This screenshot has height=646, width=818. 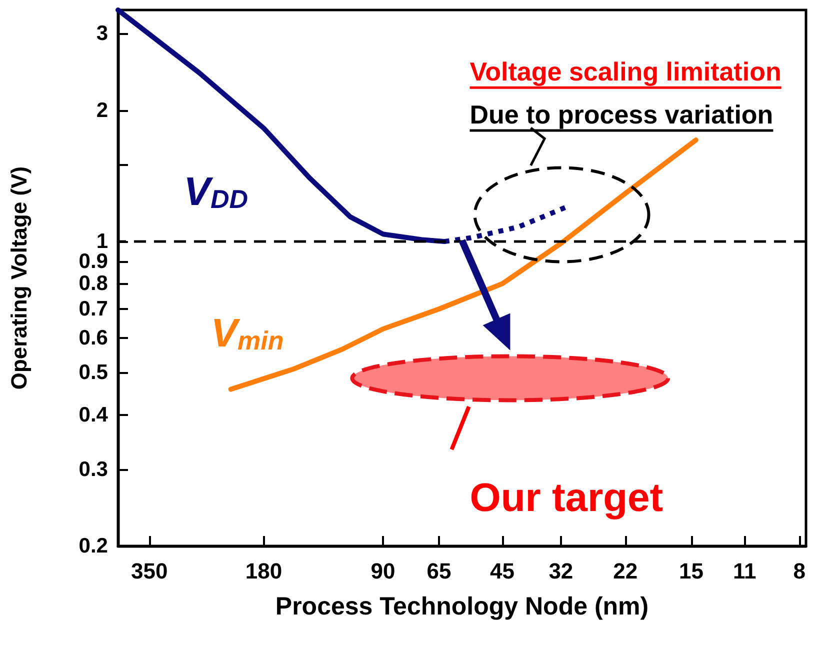 What do you see at coordinates (567, 498) in the screenshot?
I see `annotation: Our target` at bounding box center [567, 498].